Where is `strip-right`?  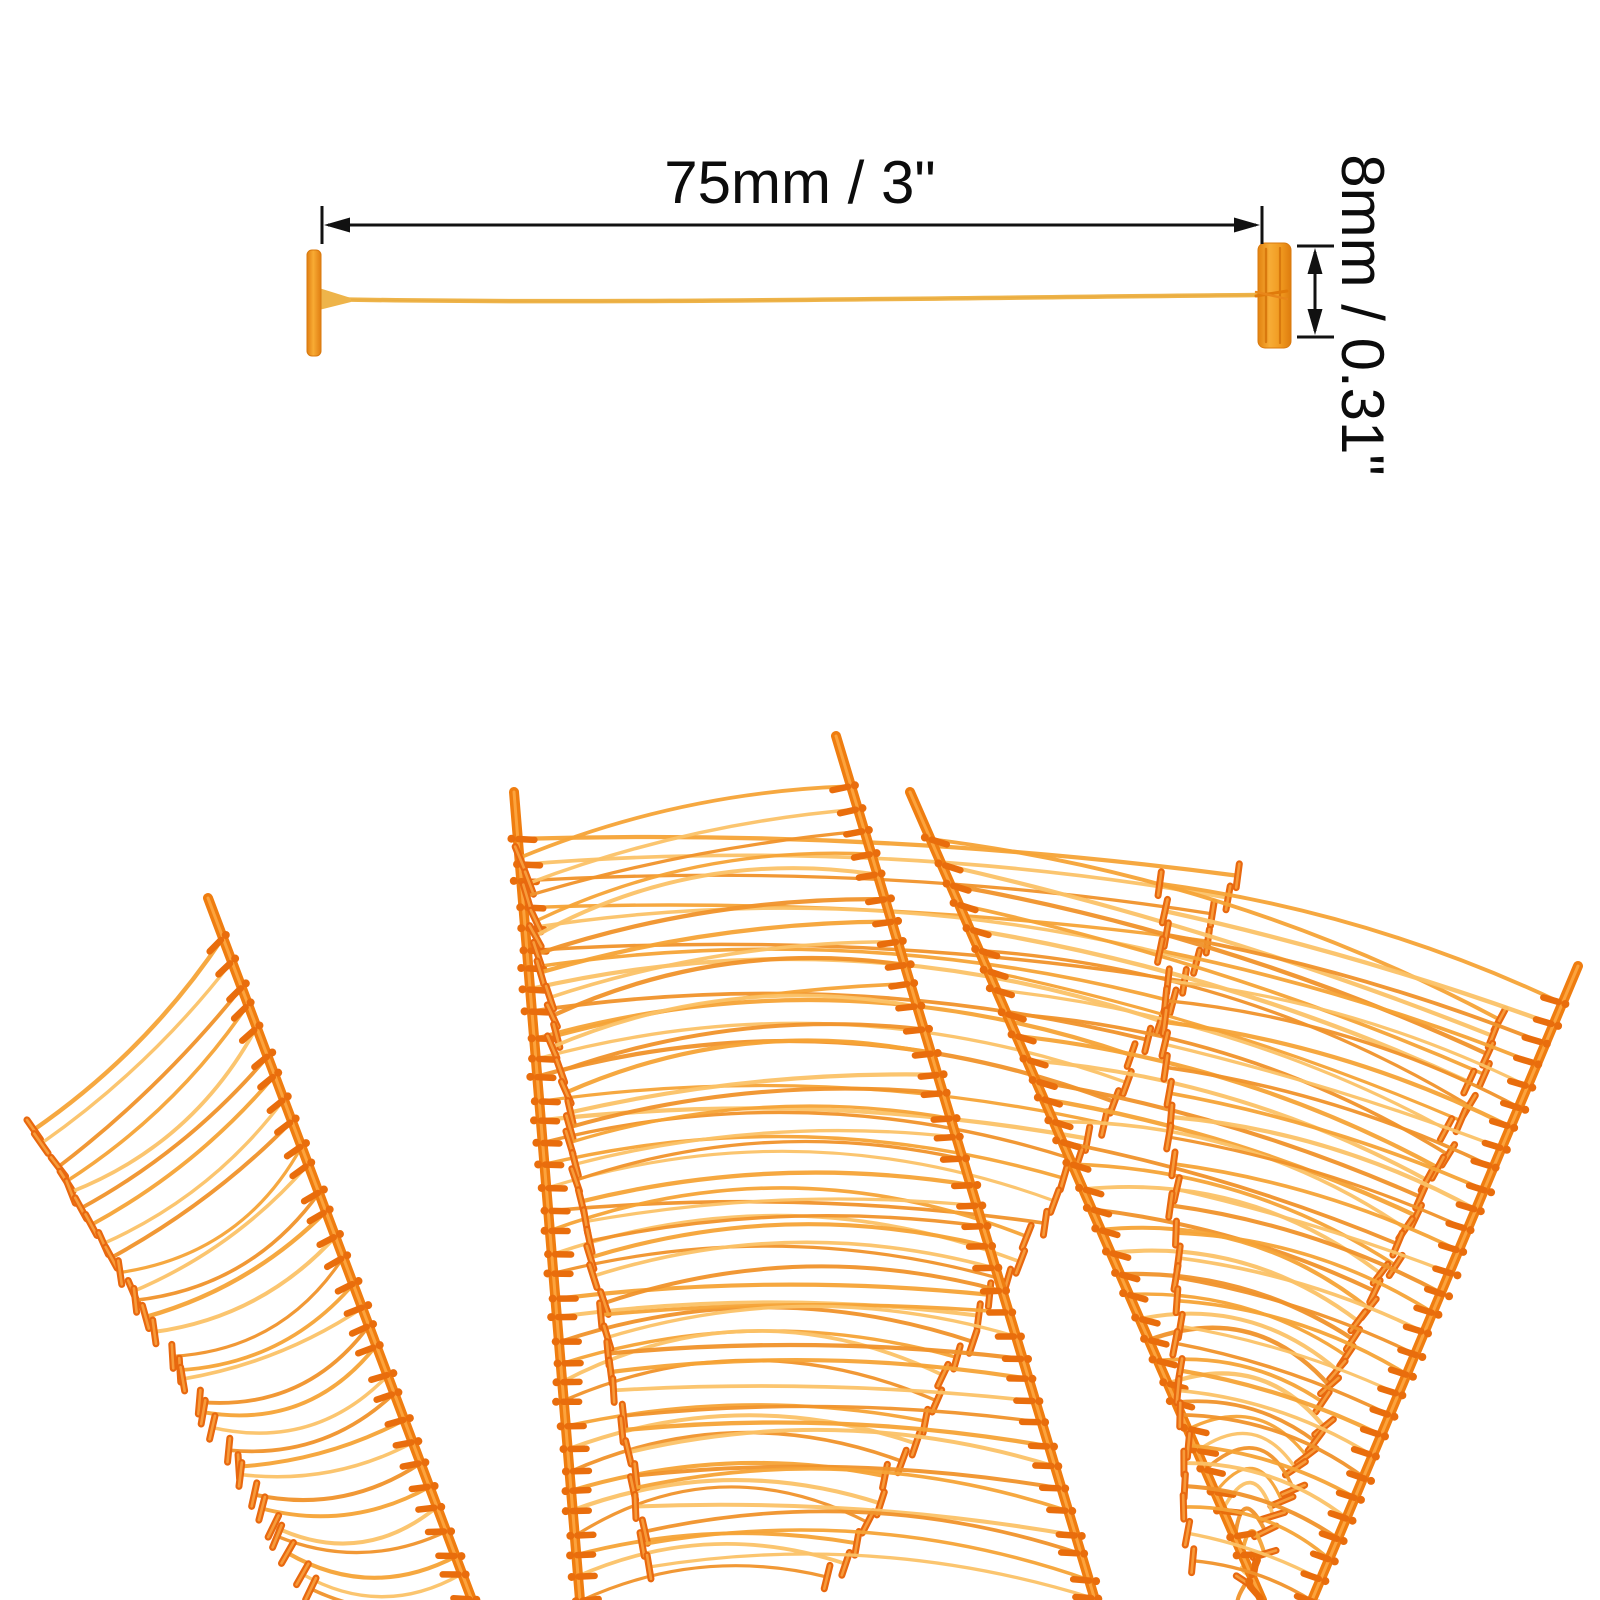
strip-right is located at coordinates (1368, 1234).